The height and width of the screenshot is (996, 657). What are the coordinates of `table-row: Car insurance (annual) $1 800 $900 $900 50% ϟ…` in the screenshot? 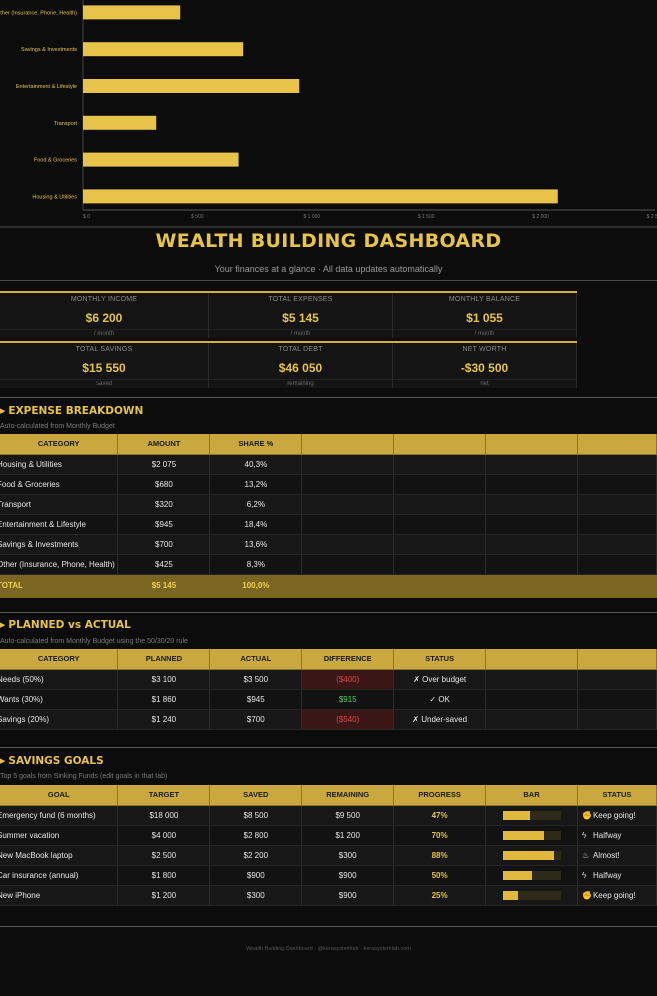 It's located at (328, 875).